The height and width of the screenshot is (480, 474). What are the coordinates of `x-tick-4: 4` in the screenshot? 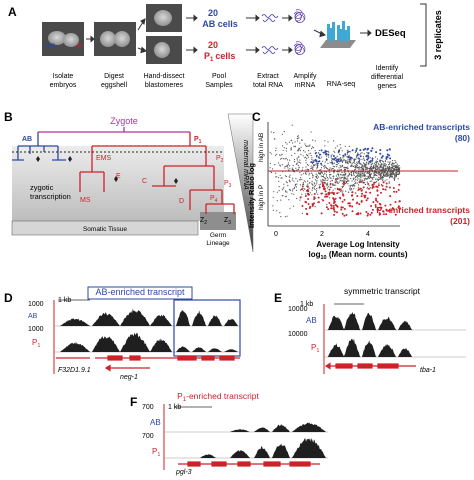 It's located at (368, 234).